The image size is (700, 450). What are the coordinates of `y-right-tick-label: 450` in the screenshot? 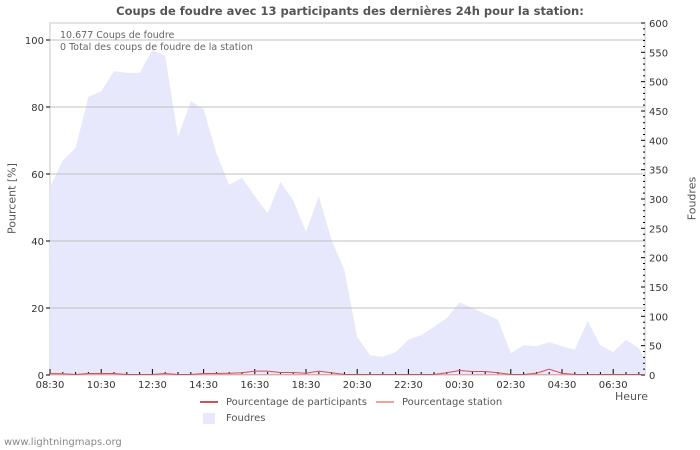 It's located at (658, 112).